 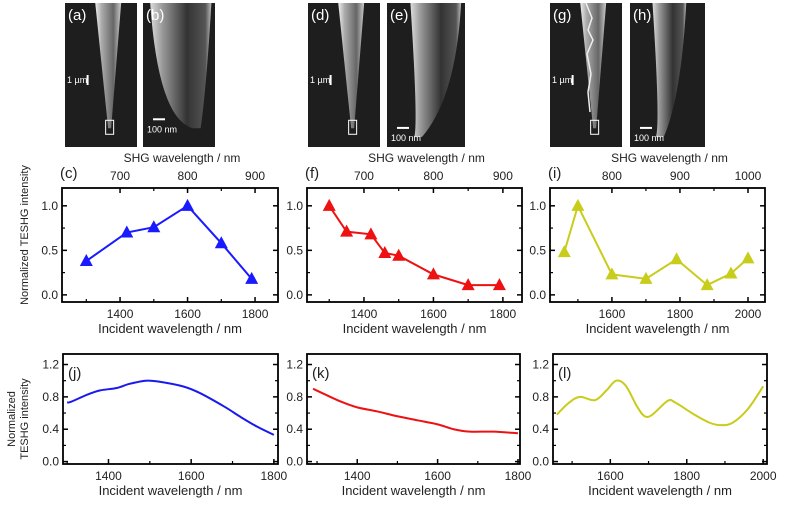 What do you see at coordinates (642, 15) in the screenshot?
I see `panel-label: (h)` at bounding box center [642, 15].